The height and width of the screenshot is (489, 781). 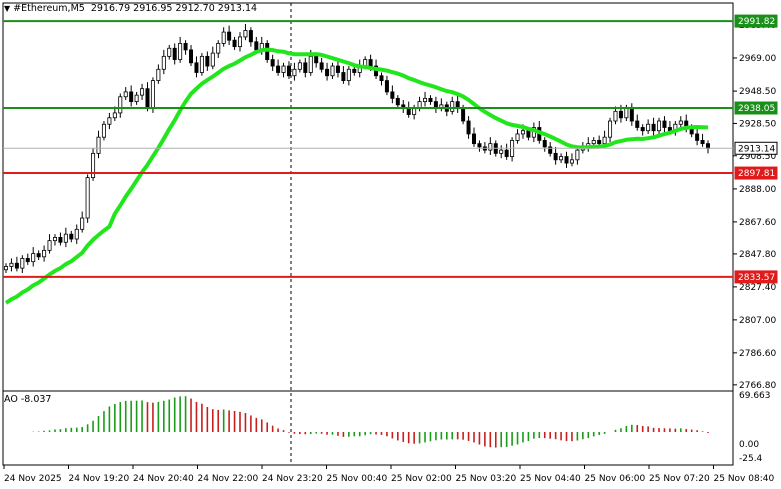 I want to click on level-tag-2833.57, so click(x=756, y=277).